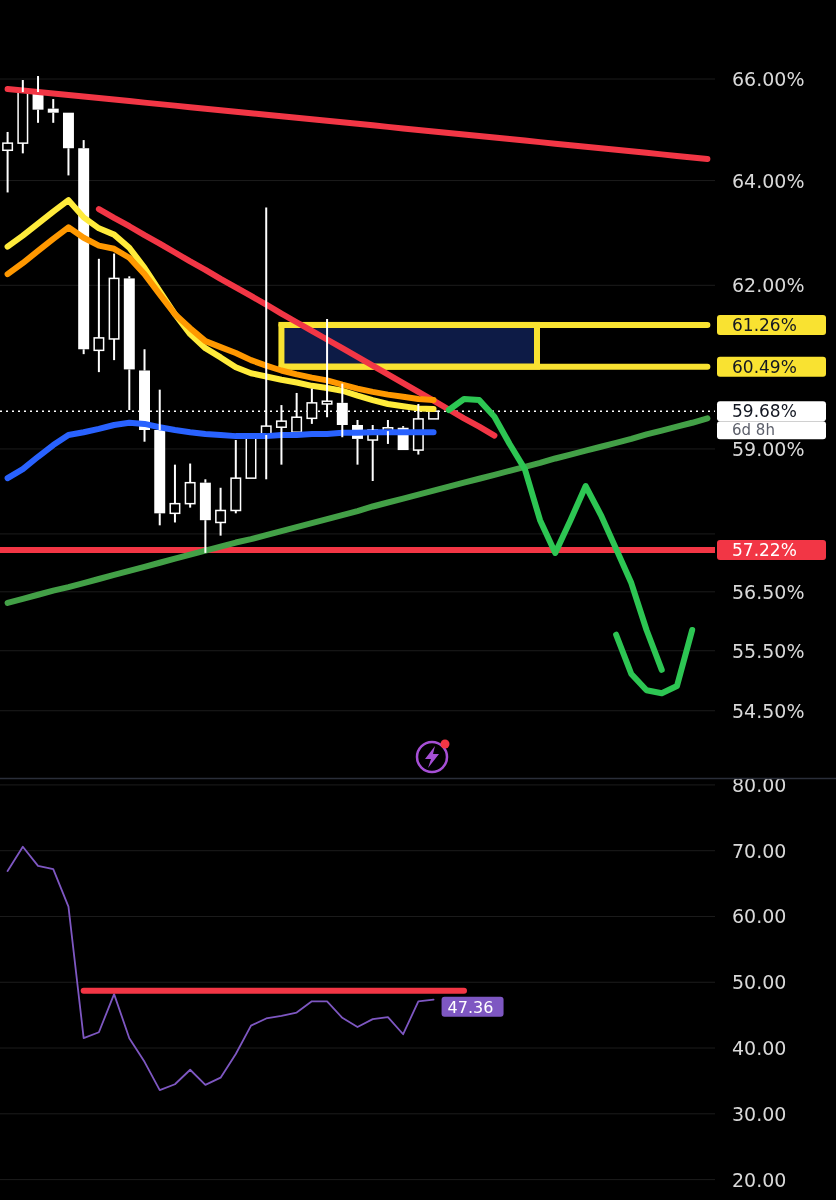 The width and height of the screenshot is (836, 1200). I want to click on text: 6d 8h, so click(753, 430).